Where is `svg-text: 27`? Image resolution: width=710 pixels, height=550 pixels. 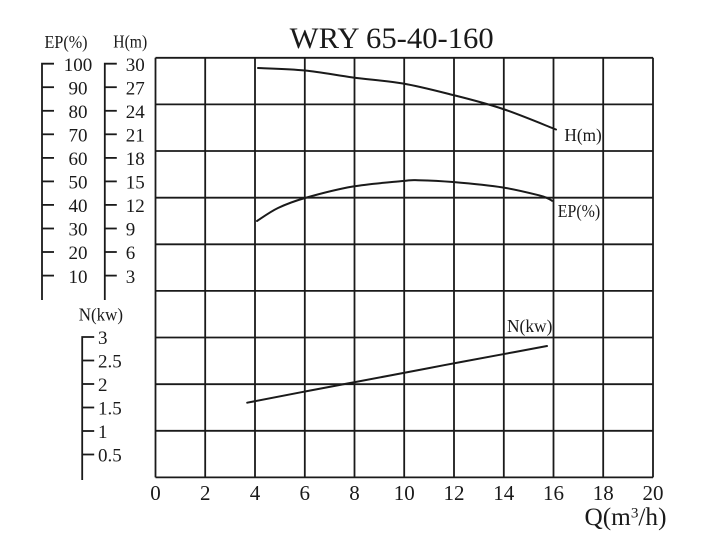
svg-text: 27 is located at coordinates (135, 88).